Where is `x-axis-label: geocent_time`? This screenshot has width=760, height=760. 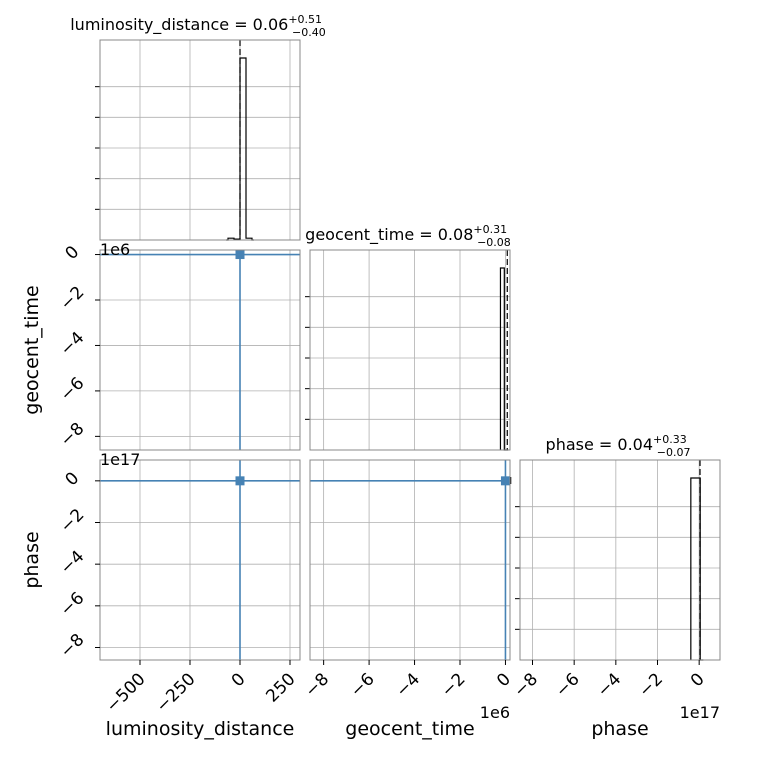 x-axis-label: geocent_time is located at coordinates (409, 729).